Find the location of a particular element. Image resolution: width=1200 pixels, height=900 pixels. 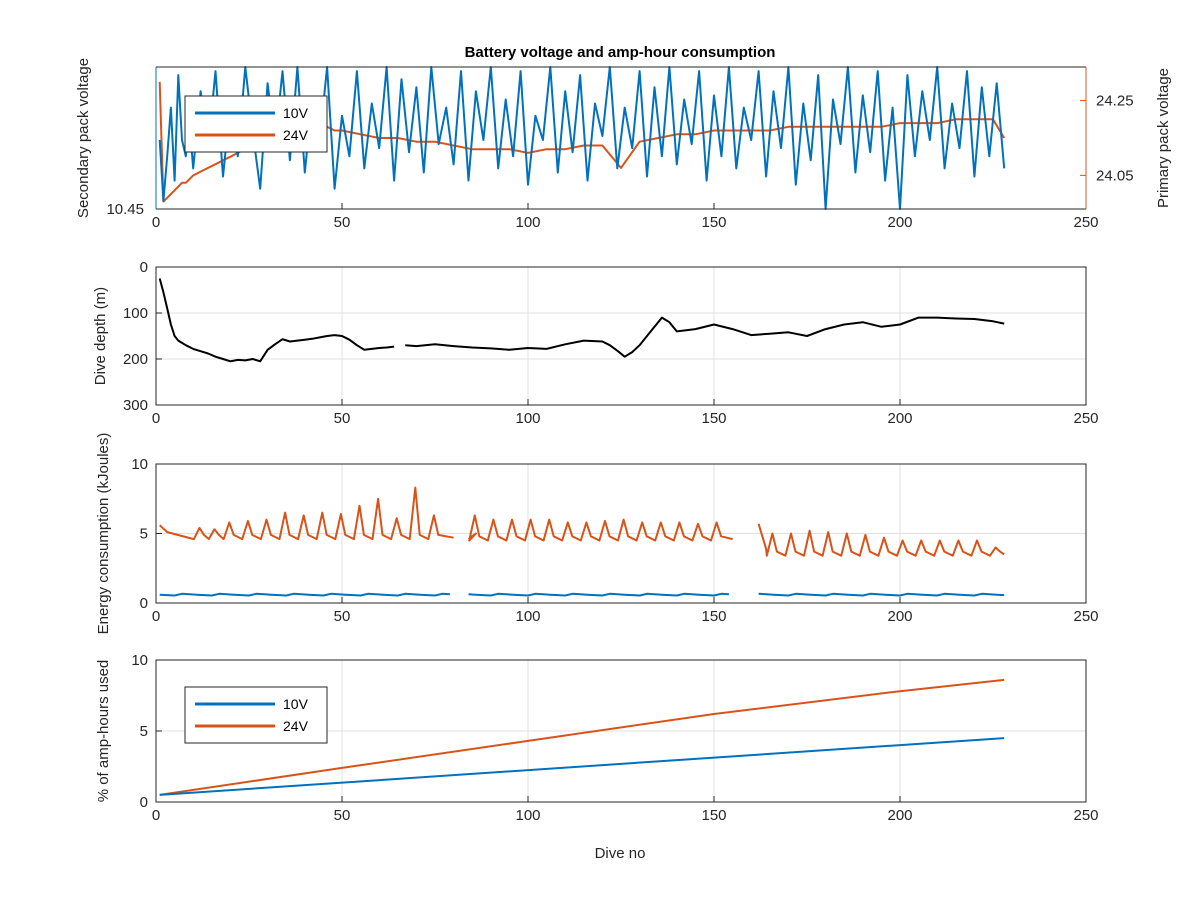

chart-title: Battery voltage and amp-hour consumption is located at coordinates (620, 52).